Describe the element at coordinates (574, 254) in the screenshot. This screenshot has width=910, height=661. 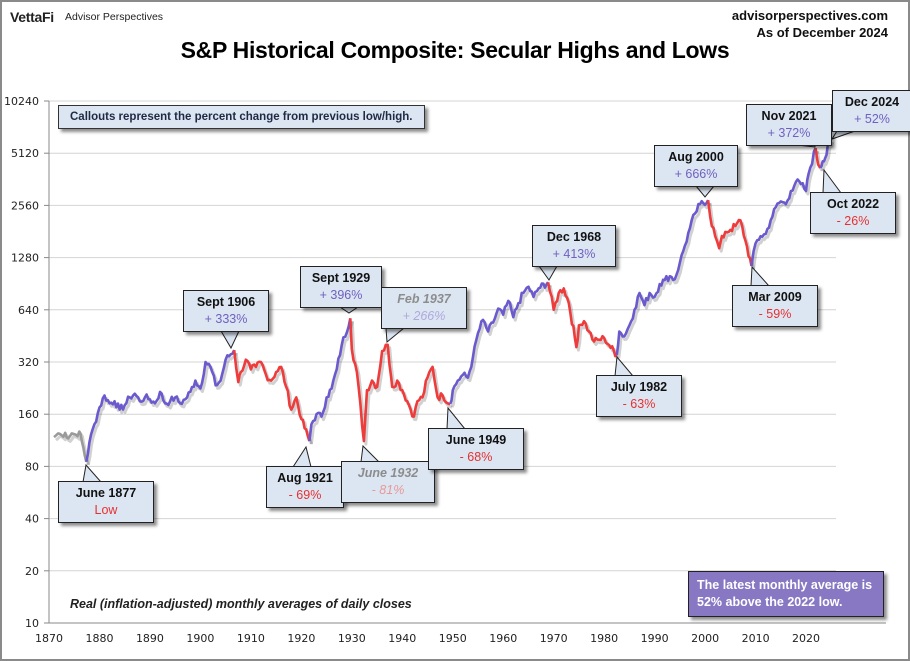
I see `callout-change: + 413%` at that location.